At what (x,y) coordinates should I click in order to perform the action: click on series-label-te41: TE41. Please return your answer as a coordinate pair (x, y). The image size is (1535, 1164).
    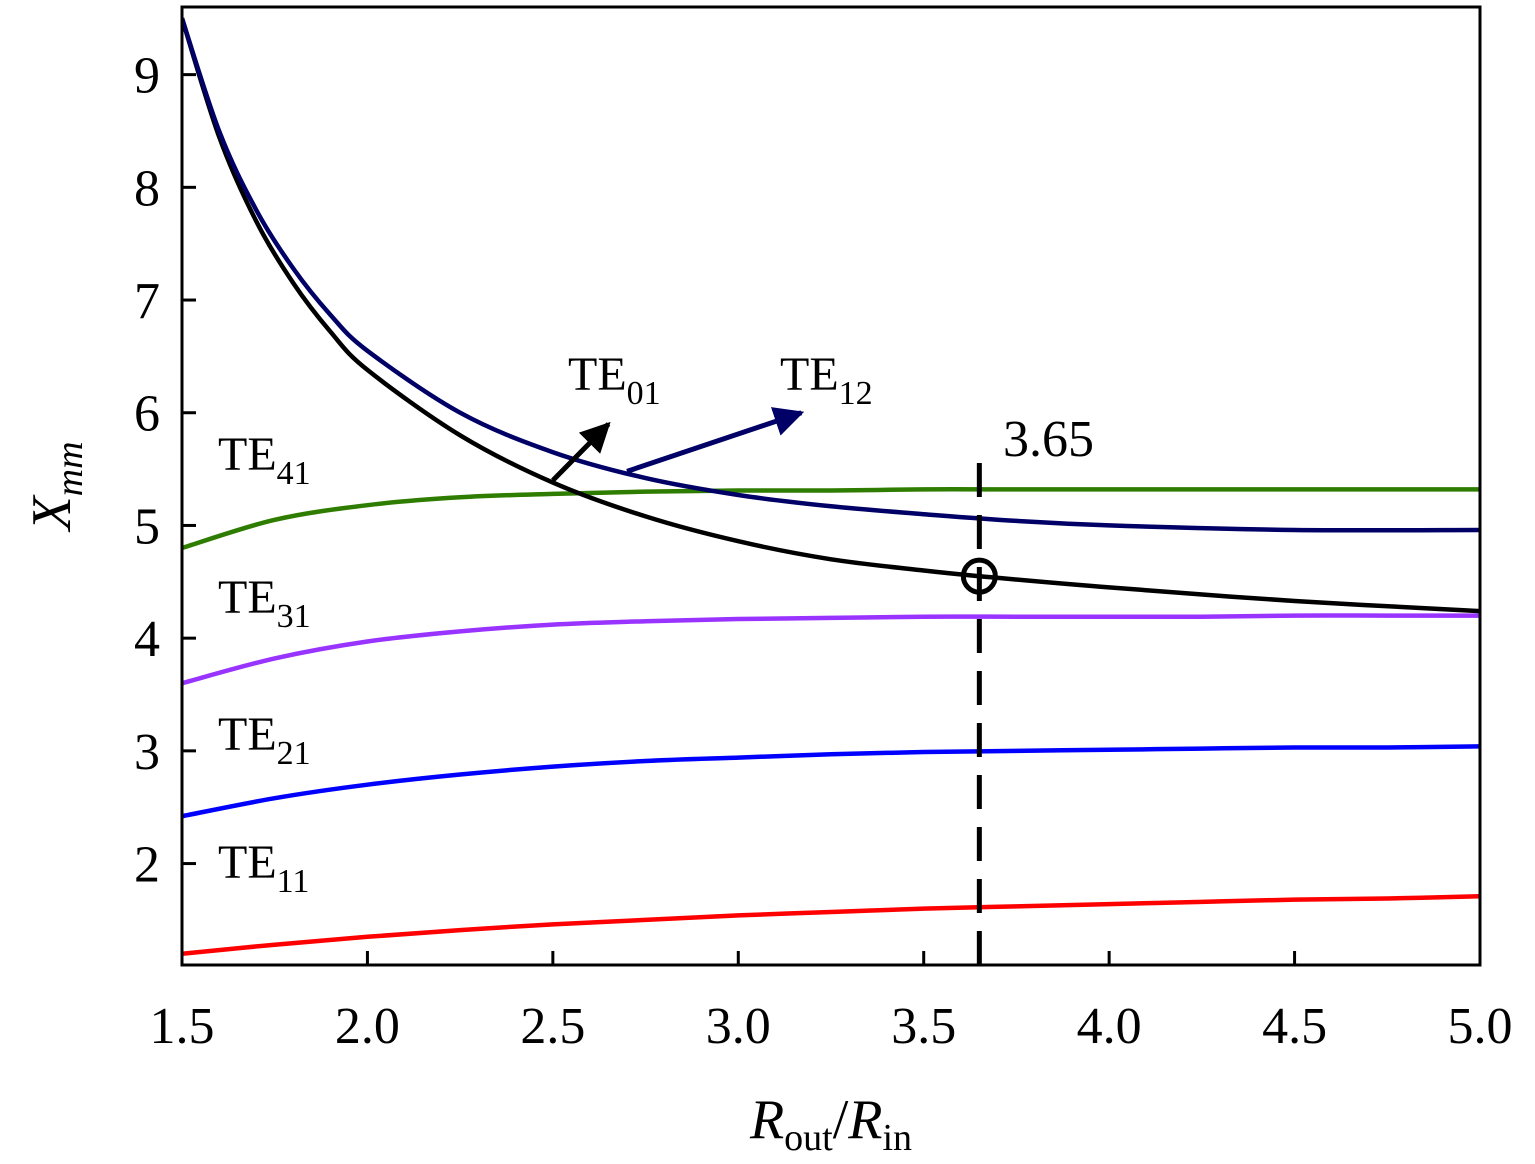
    Looking at the image, I should click on (264, 460).